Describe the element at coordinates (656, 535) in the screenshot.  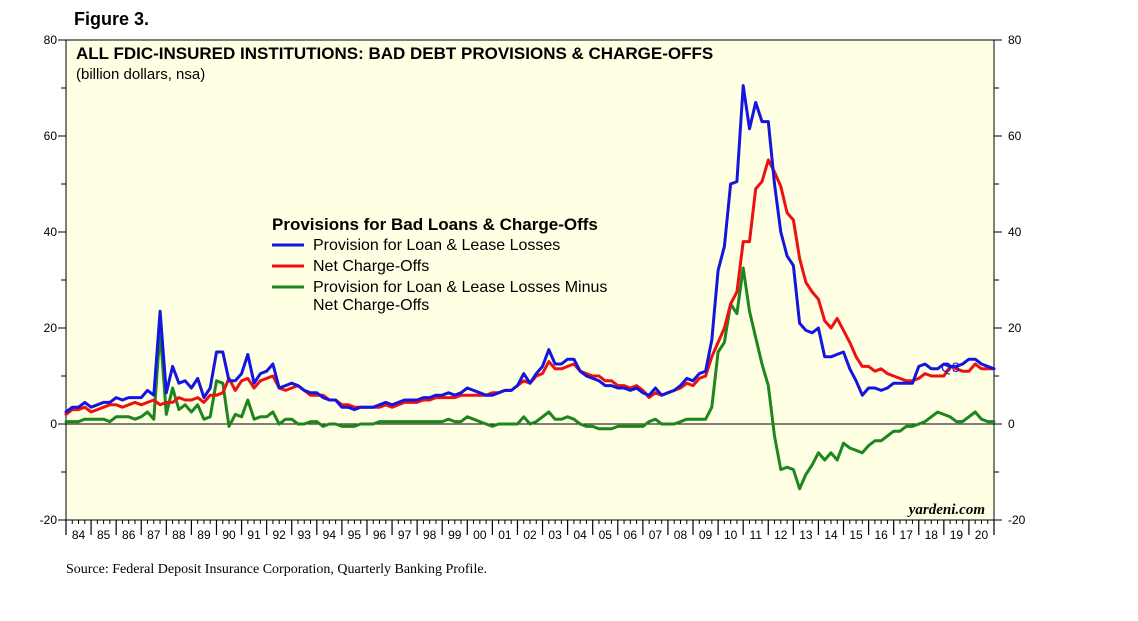
I see `x-tick-label: 07` at that location.